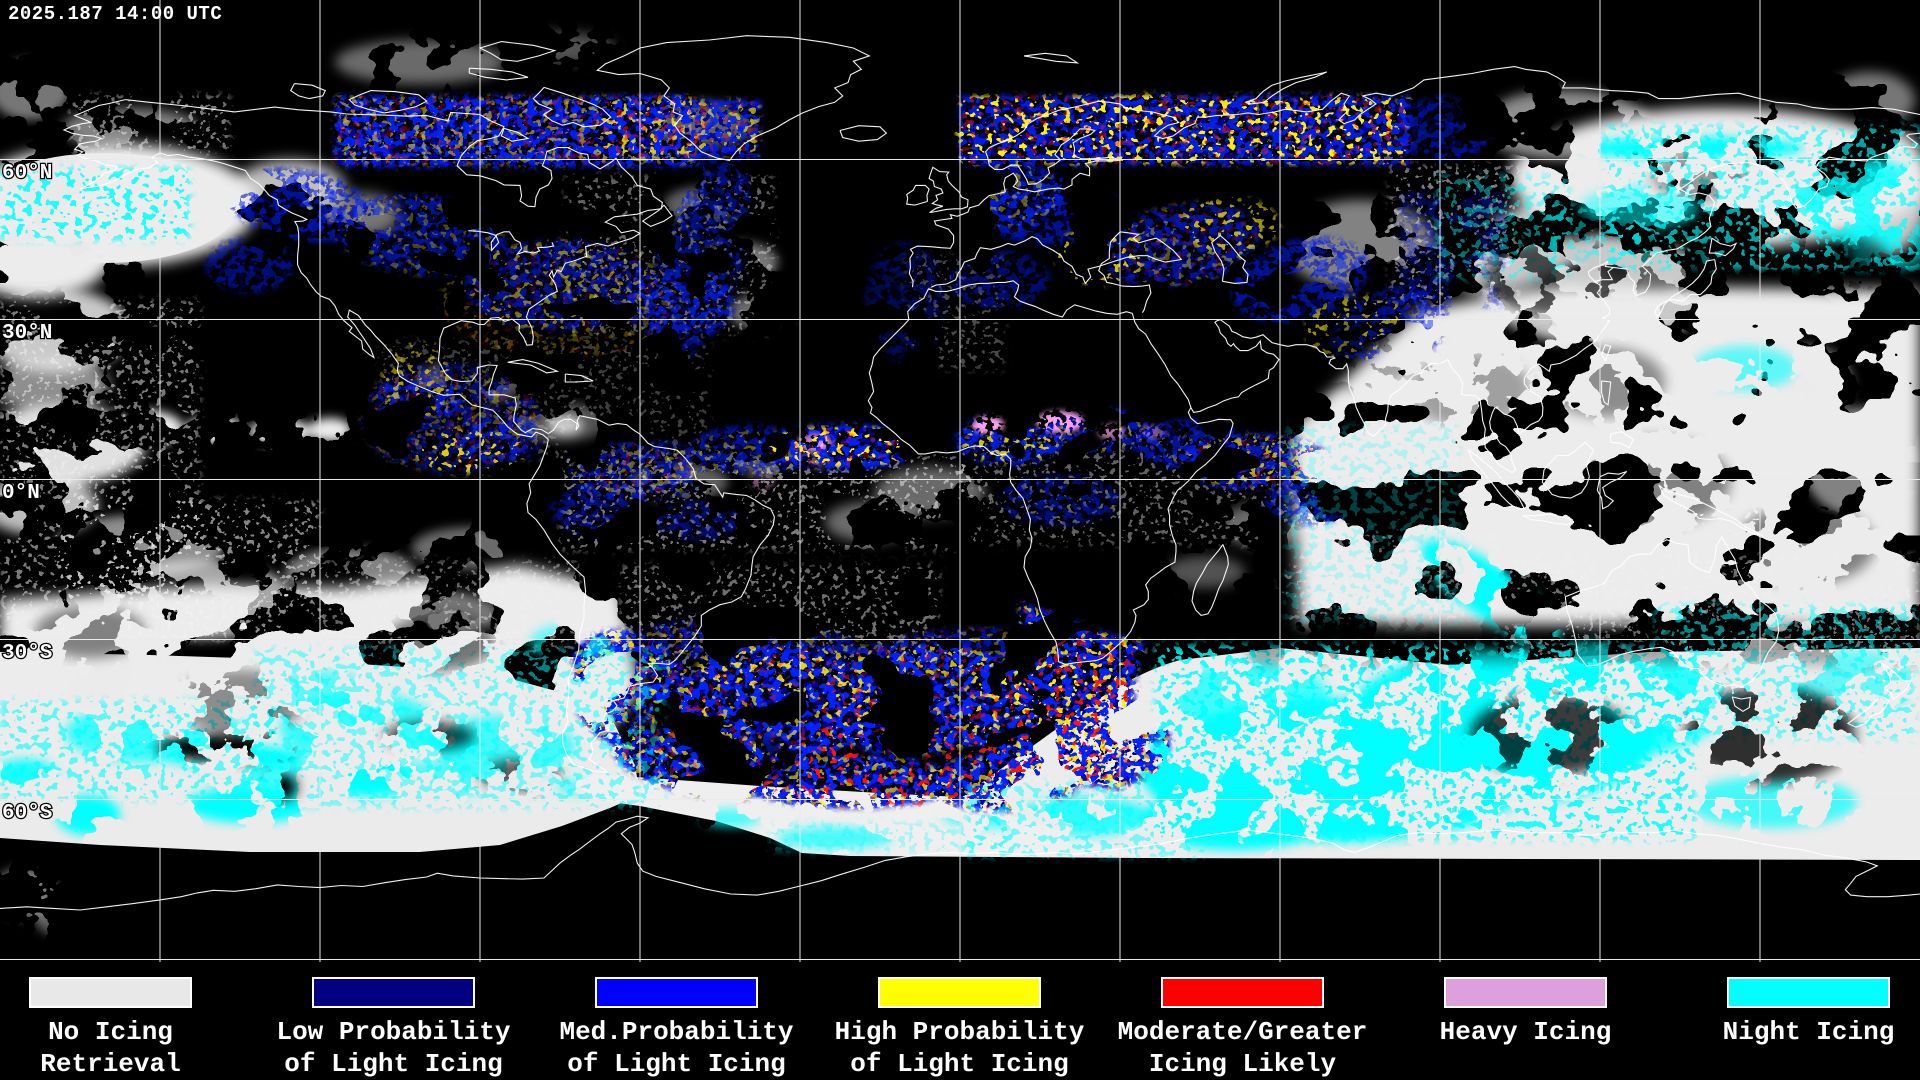 The width and height of the screenshot is (1920, 1080). Describe the element at coordinates (110, 1032) in the screenshot. I see `svg-text: No Icing` at that location.